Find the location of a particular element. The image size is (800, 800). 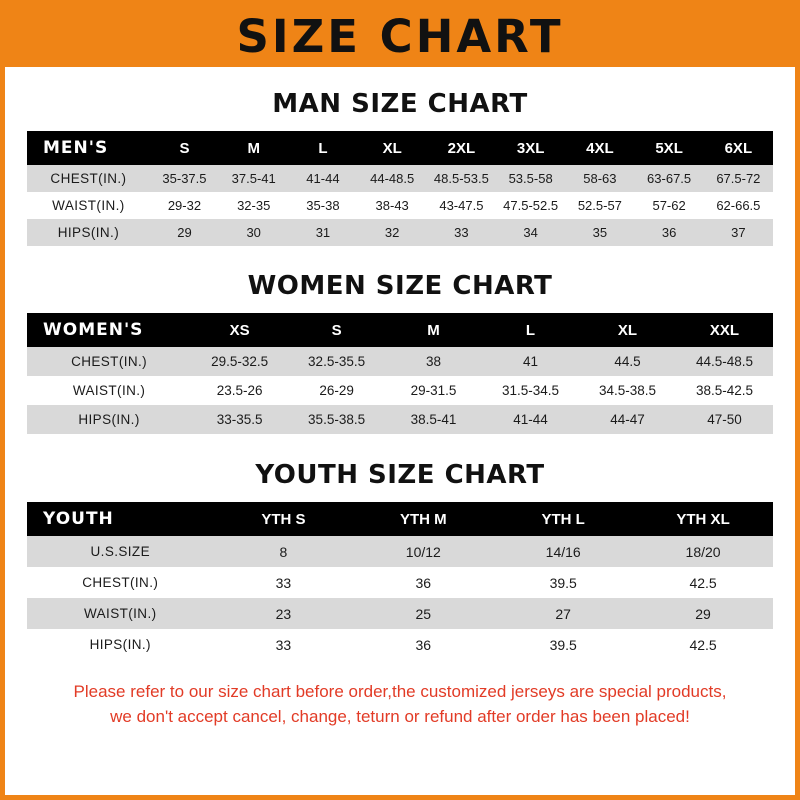

men-waist-5xl: 57-62 is located at coordinates (669, 205).